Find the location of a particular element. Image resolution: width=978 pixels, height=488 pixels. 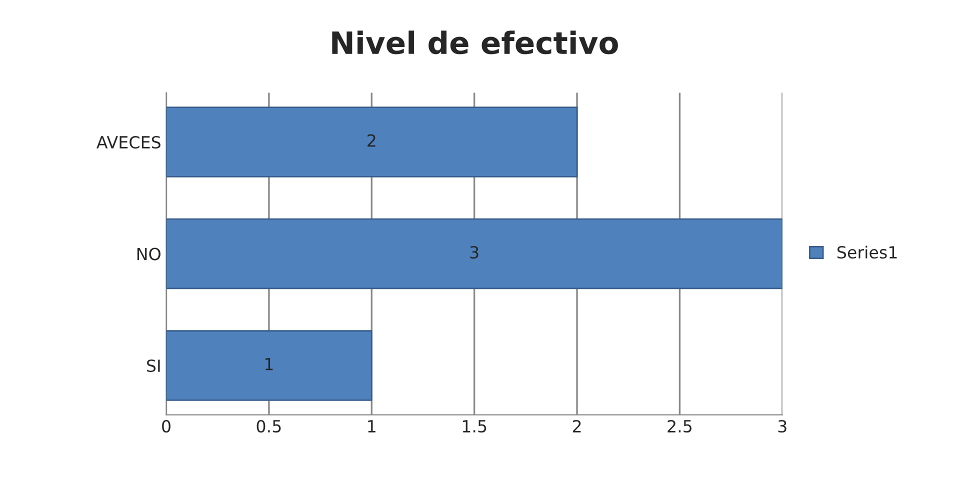

x-tick-label: 0 is located at coordinates (166, 426).